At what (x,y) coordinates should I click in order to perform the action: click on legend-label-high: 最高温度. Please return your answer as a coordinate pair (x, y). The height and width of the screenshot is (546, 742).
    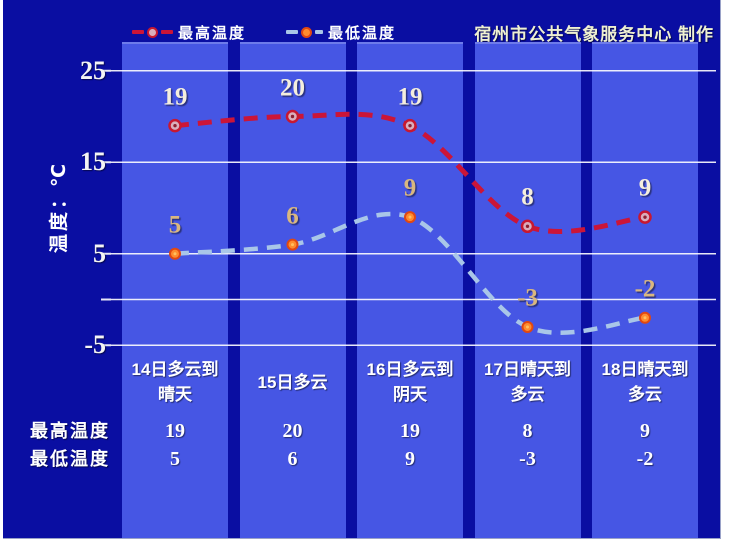
    Looking at the image, I should click on (212, 33).